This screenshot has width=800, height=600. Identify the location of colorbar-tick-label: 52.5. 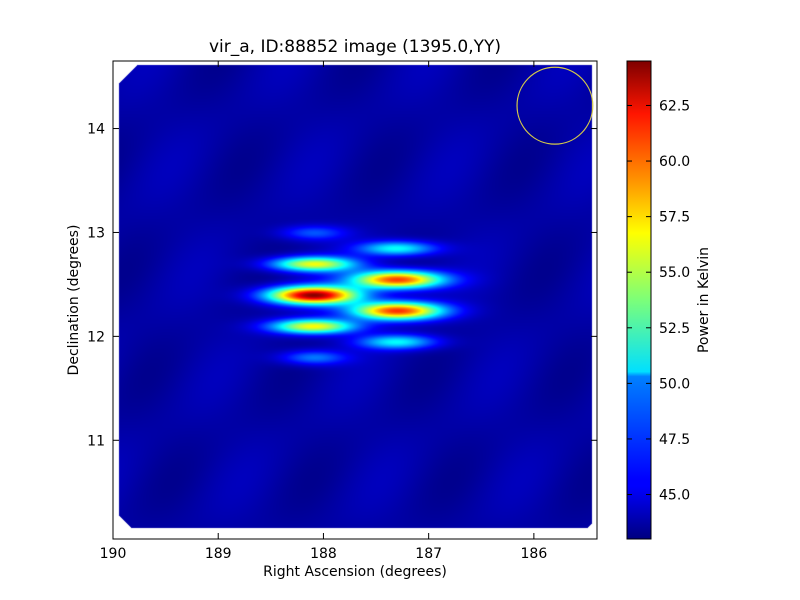
(674, 329).